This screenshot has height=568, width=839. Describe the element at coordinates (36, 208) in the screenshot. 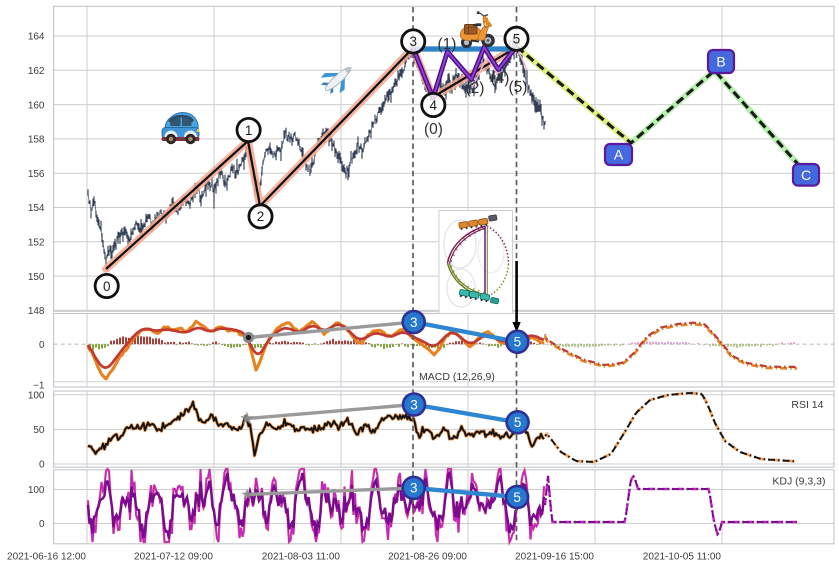

I see `svg-text: 154` at that location.